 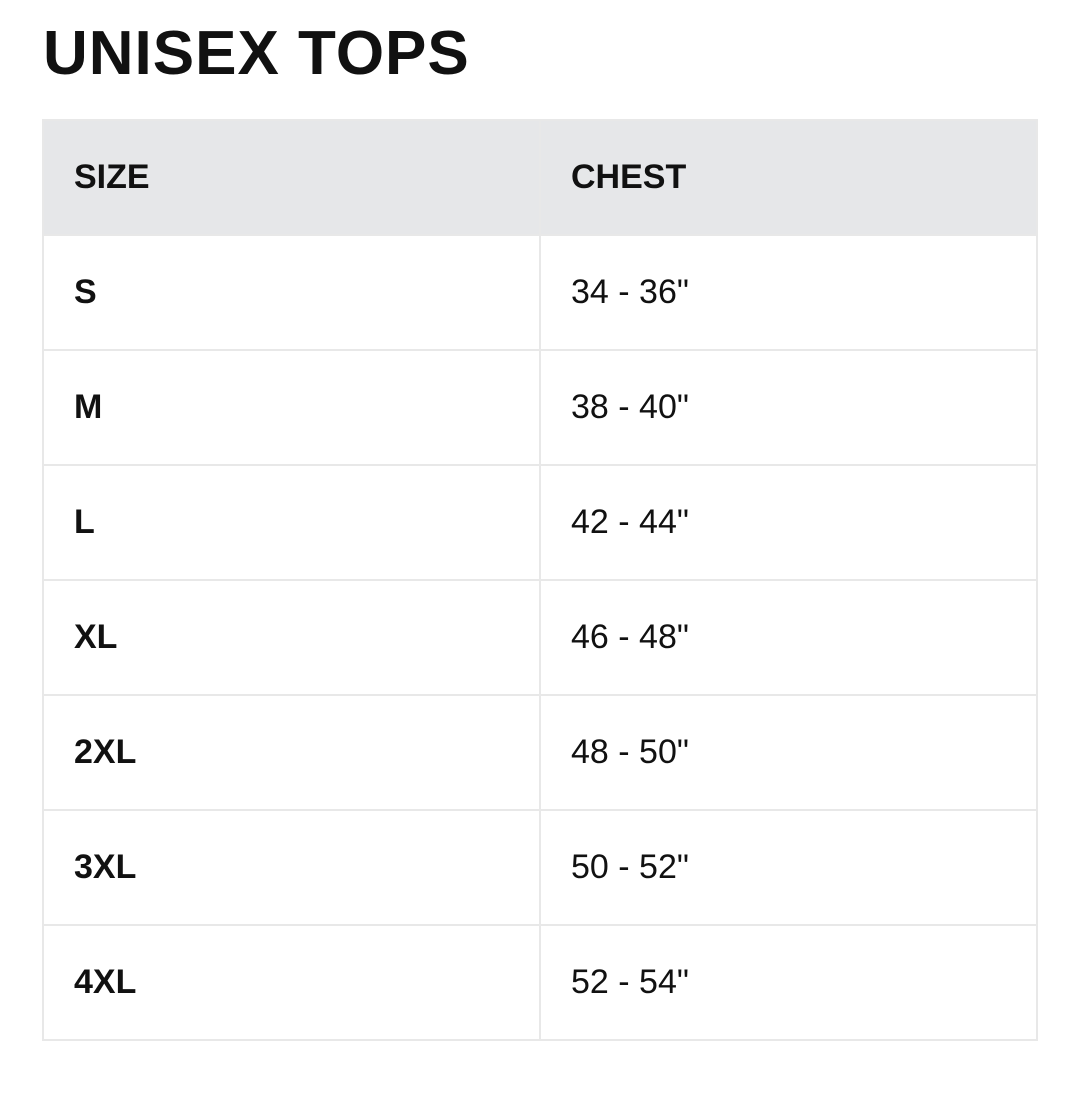 I want to click on size-cell: 2XL, so click(x=291, y=752).